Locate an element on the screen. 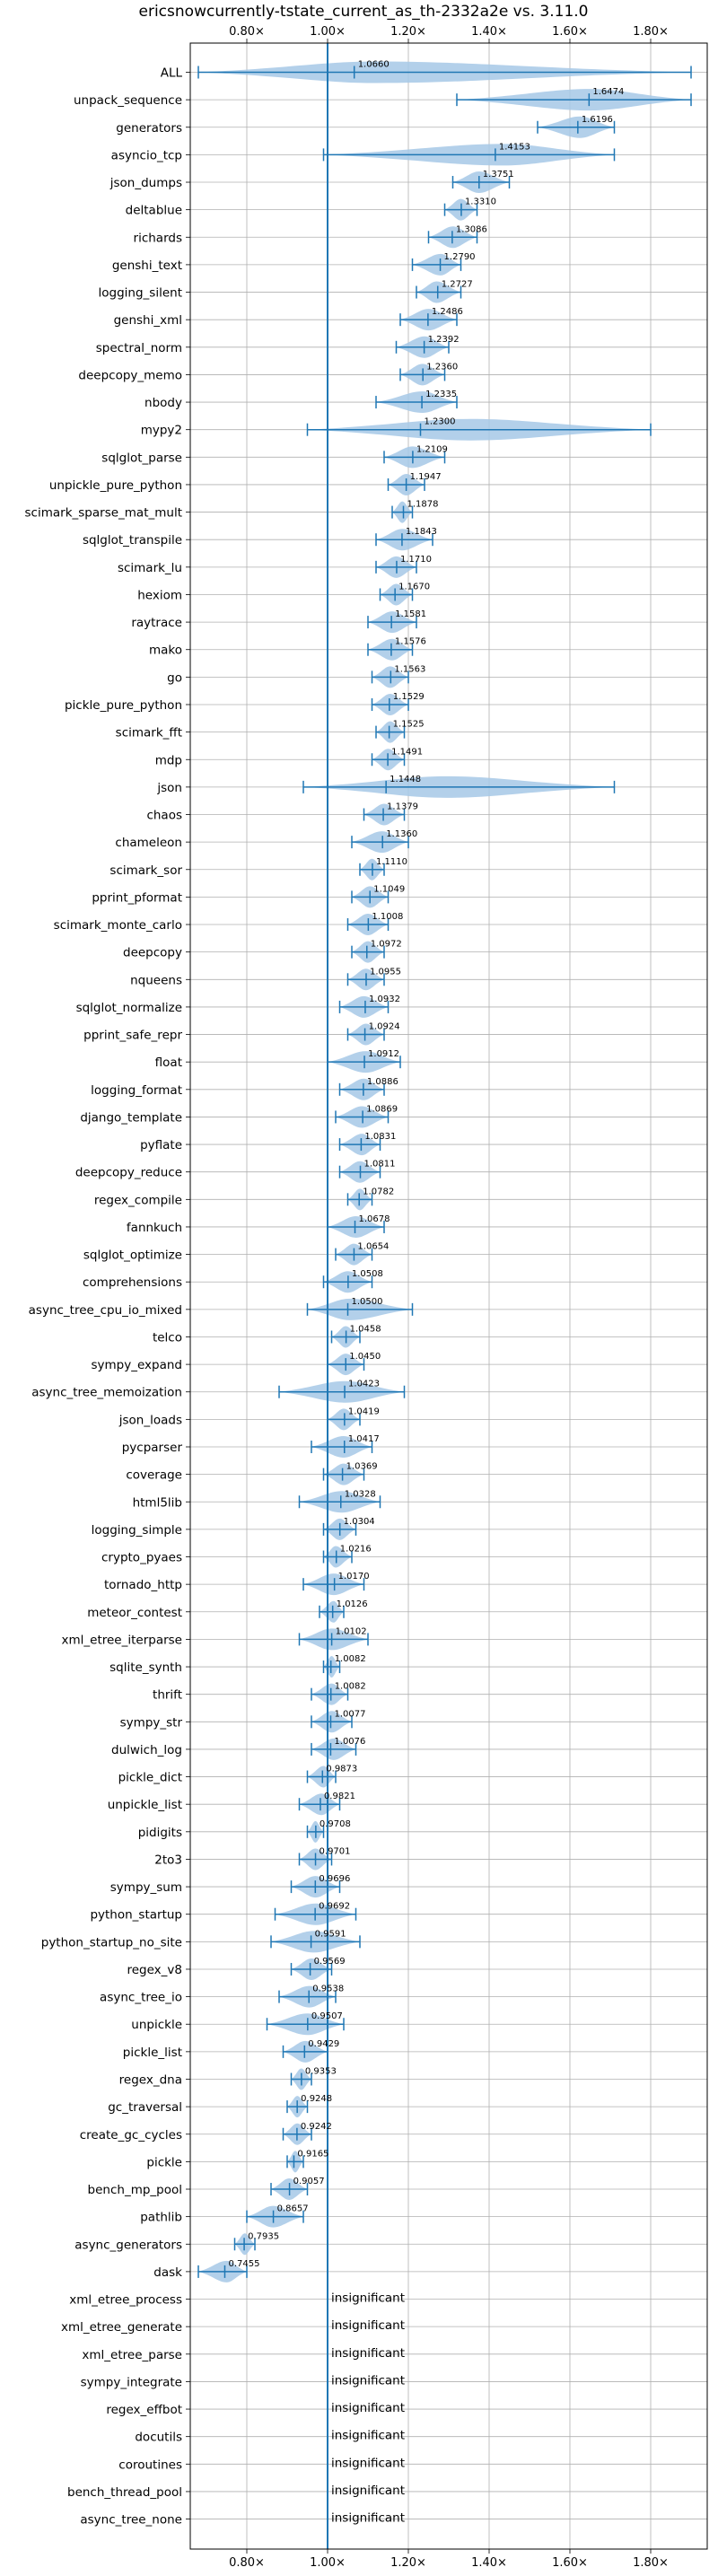  value-label: 1.0654 is located at coordinates (373, 1247).